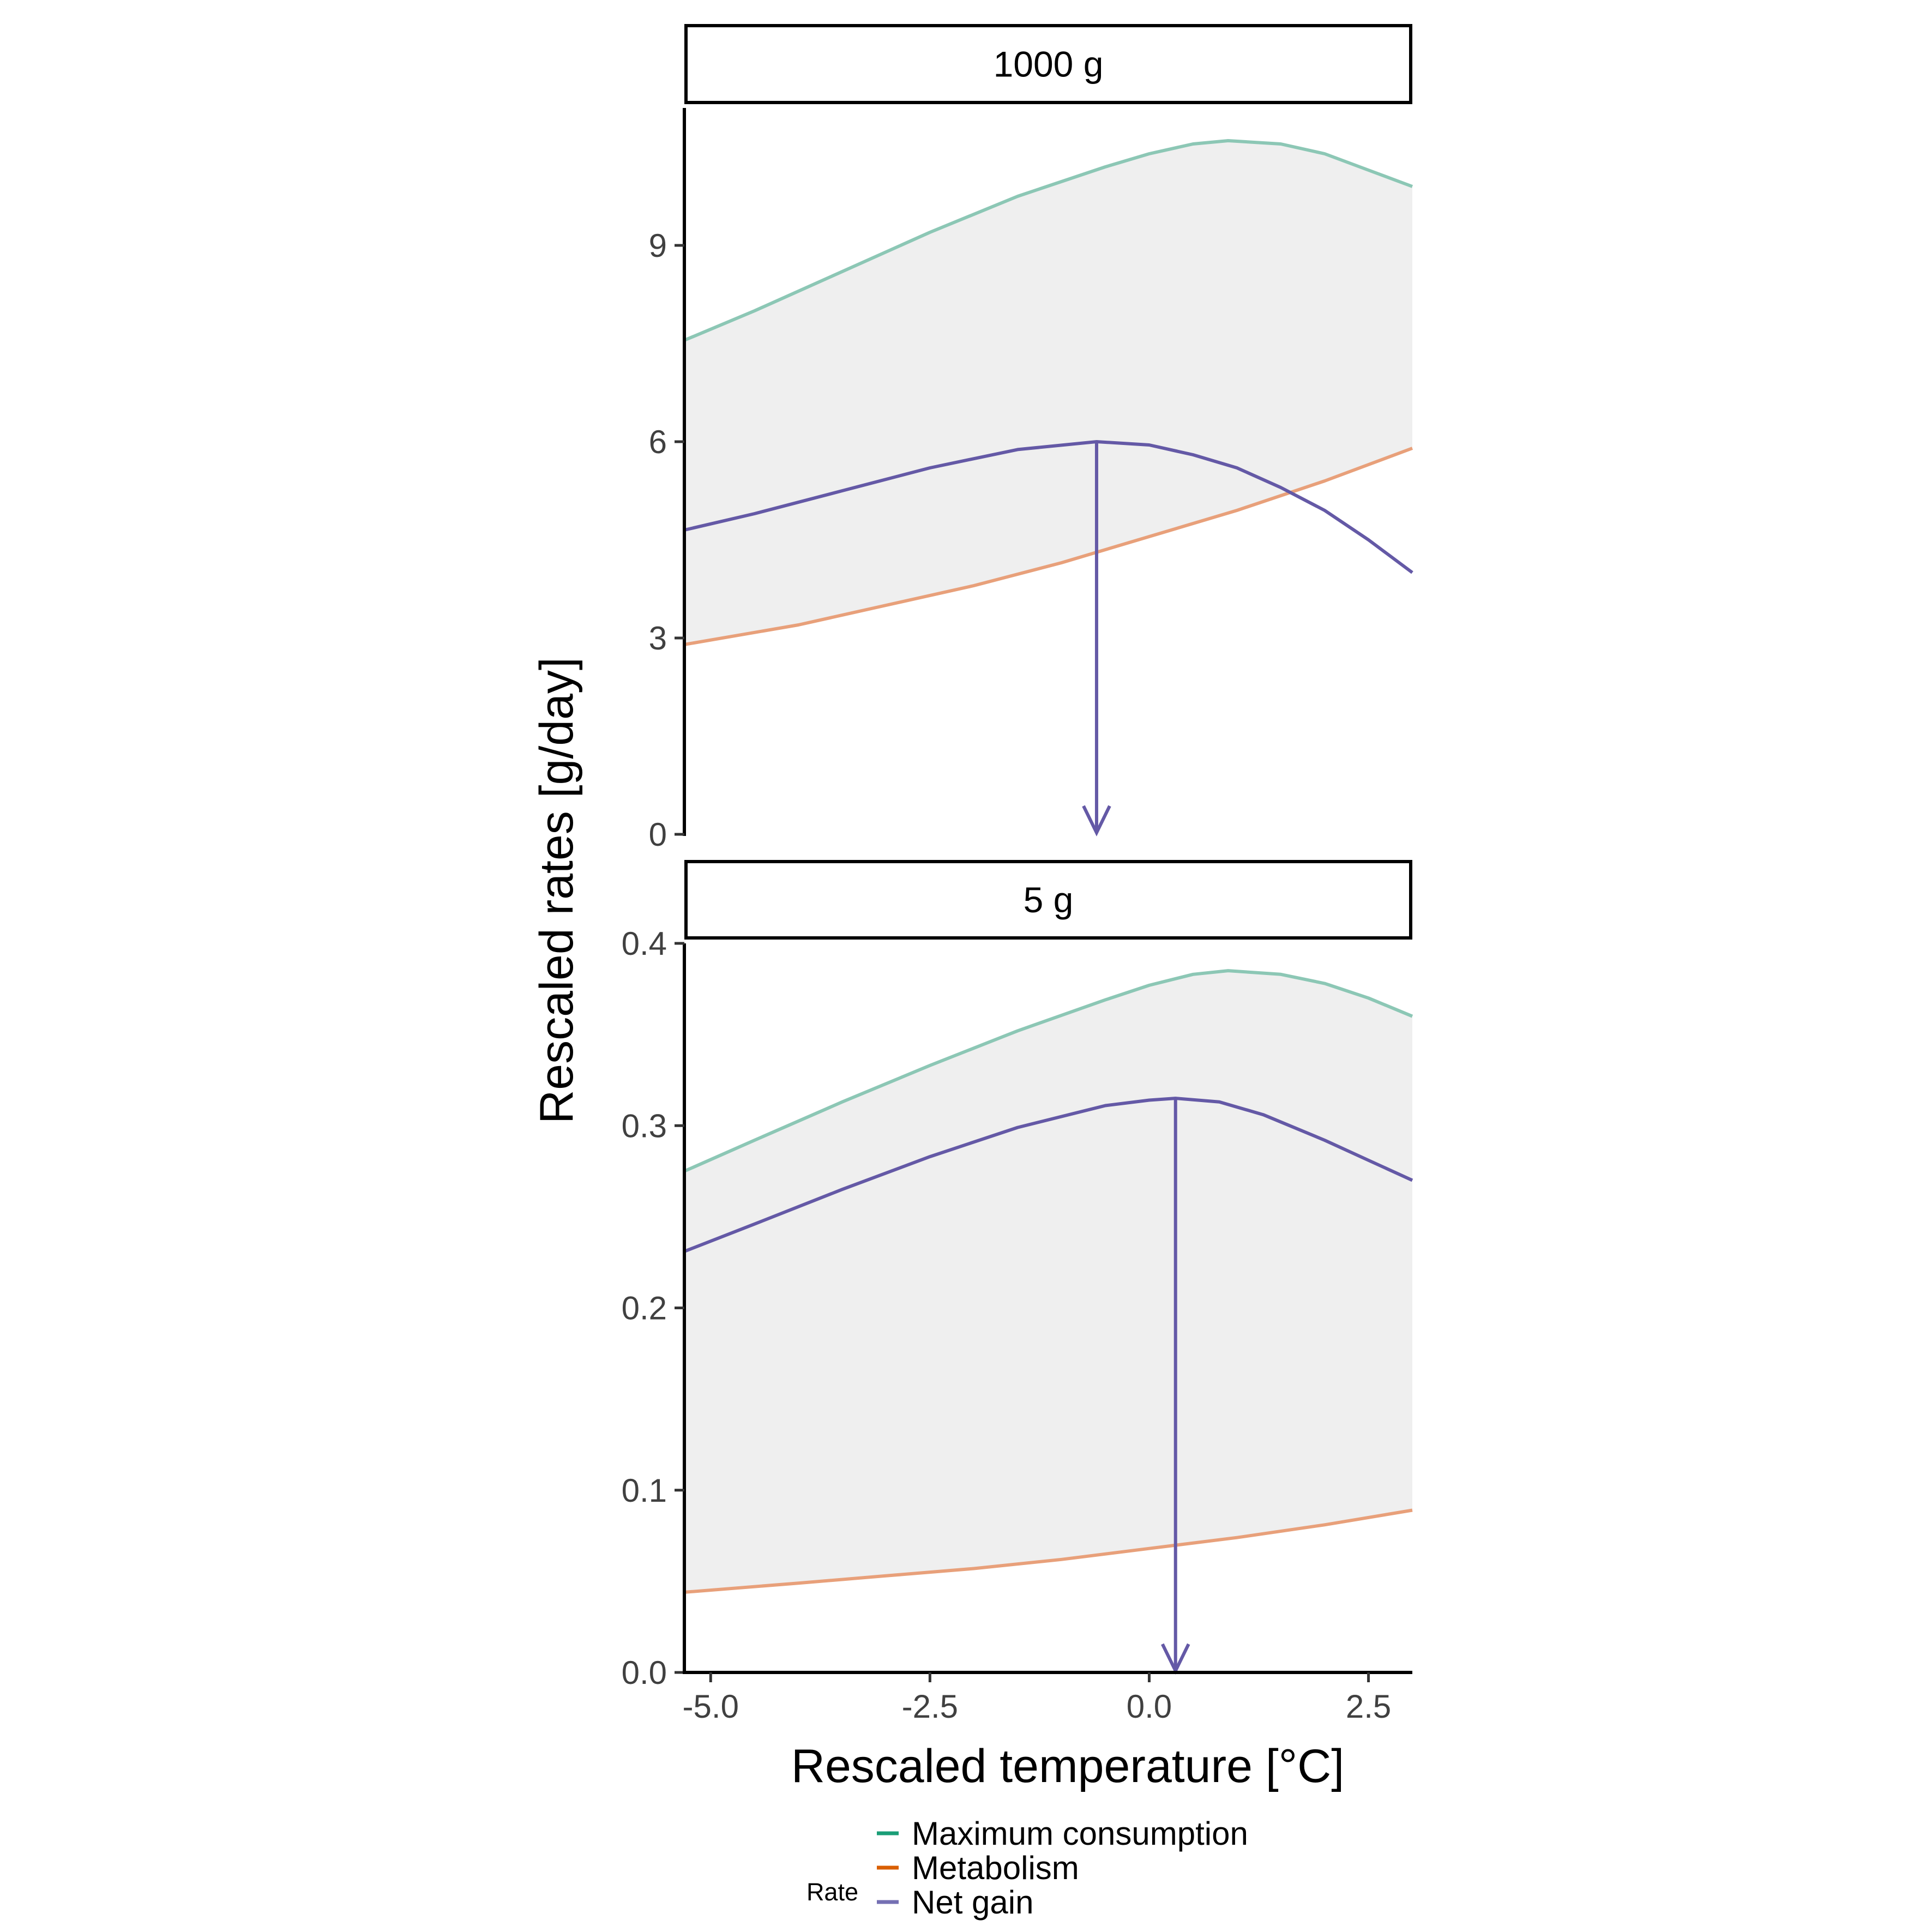 The image size is (1932, 1932). What do you see at coordinates (1149, 1706) in the screenshot?
I see `x-tick-label: 0.0` at bounding box center [1149, 1706].